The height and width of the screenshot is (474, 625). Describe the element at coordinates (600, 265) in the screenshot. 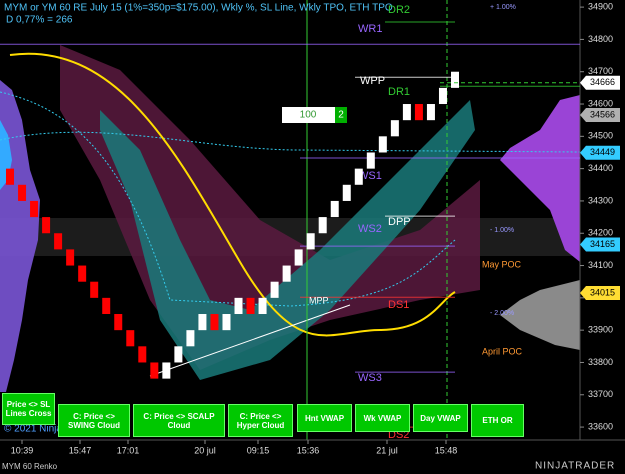

I see `y-tick-label: 34100` at that location.